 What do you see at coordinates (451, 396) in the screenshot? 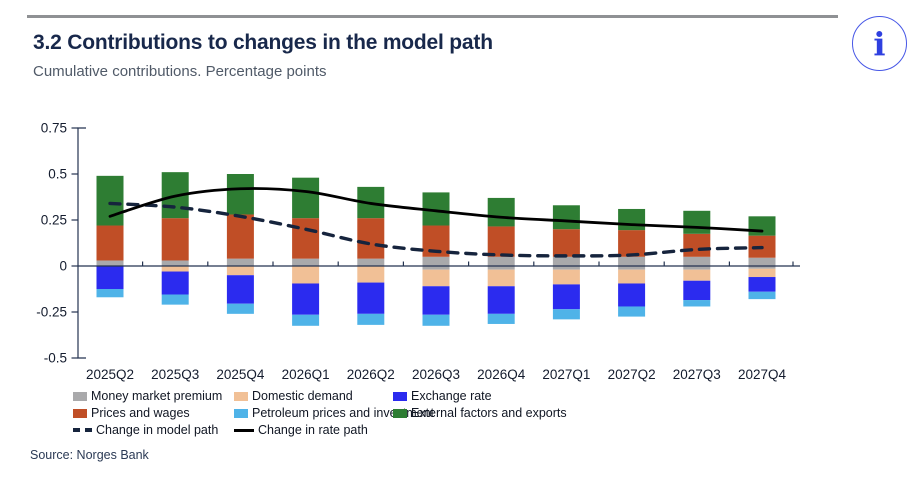
I see `legend-label: Exchange rate` at bounding box center [451, 396].